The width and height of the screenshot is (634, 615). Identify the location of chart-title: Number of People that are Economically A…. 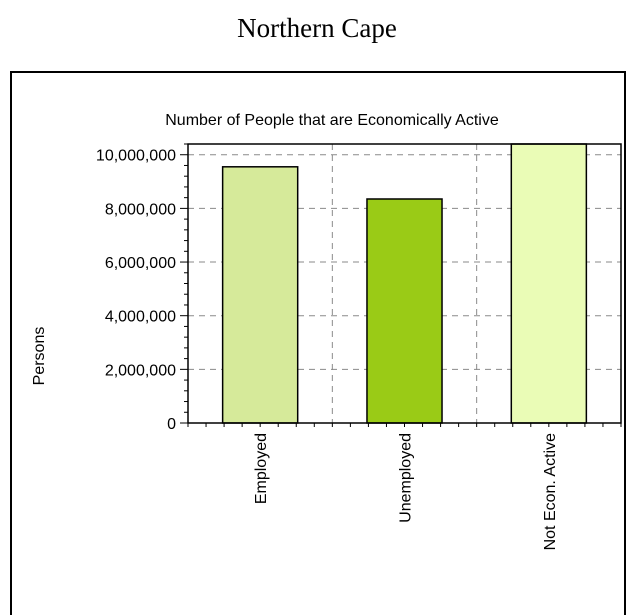
(332, 120).